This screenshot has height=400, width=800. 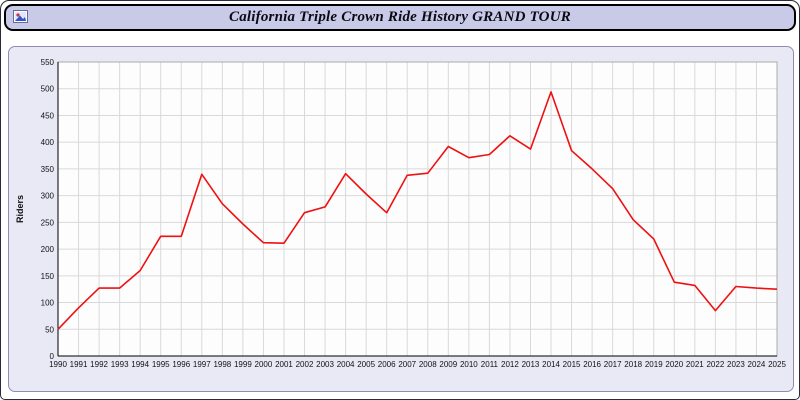 What do you see at coordinates (48, 62) in the screenshot?
I see `y-tick-label: 550` at bounding box center [48, 62].